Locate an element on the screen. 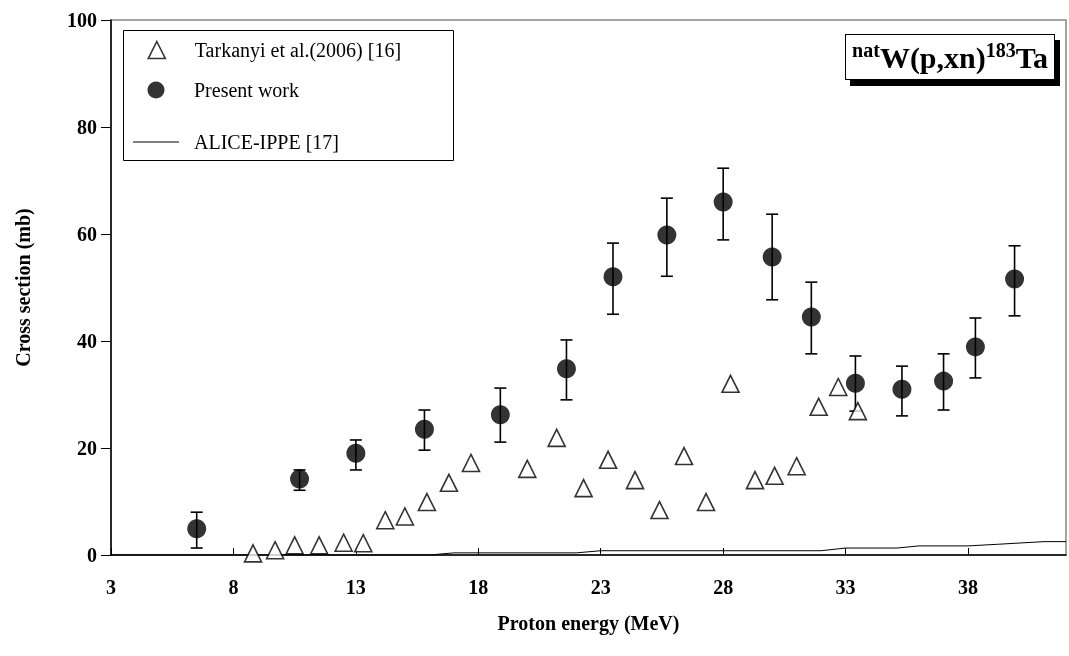 The height and width of the screenshot is (656, 1069). legend-label: Present work is located at coordinates (246, 90).